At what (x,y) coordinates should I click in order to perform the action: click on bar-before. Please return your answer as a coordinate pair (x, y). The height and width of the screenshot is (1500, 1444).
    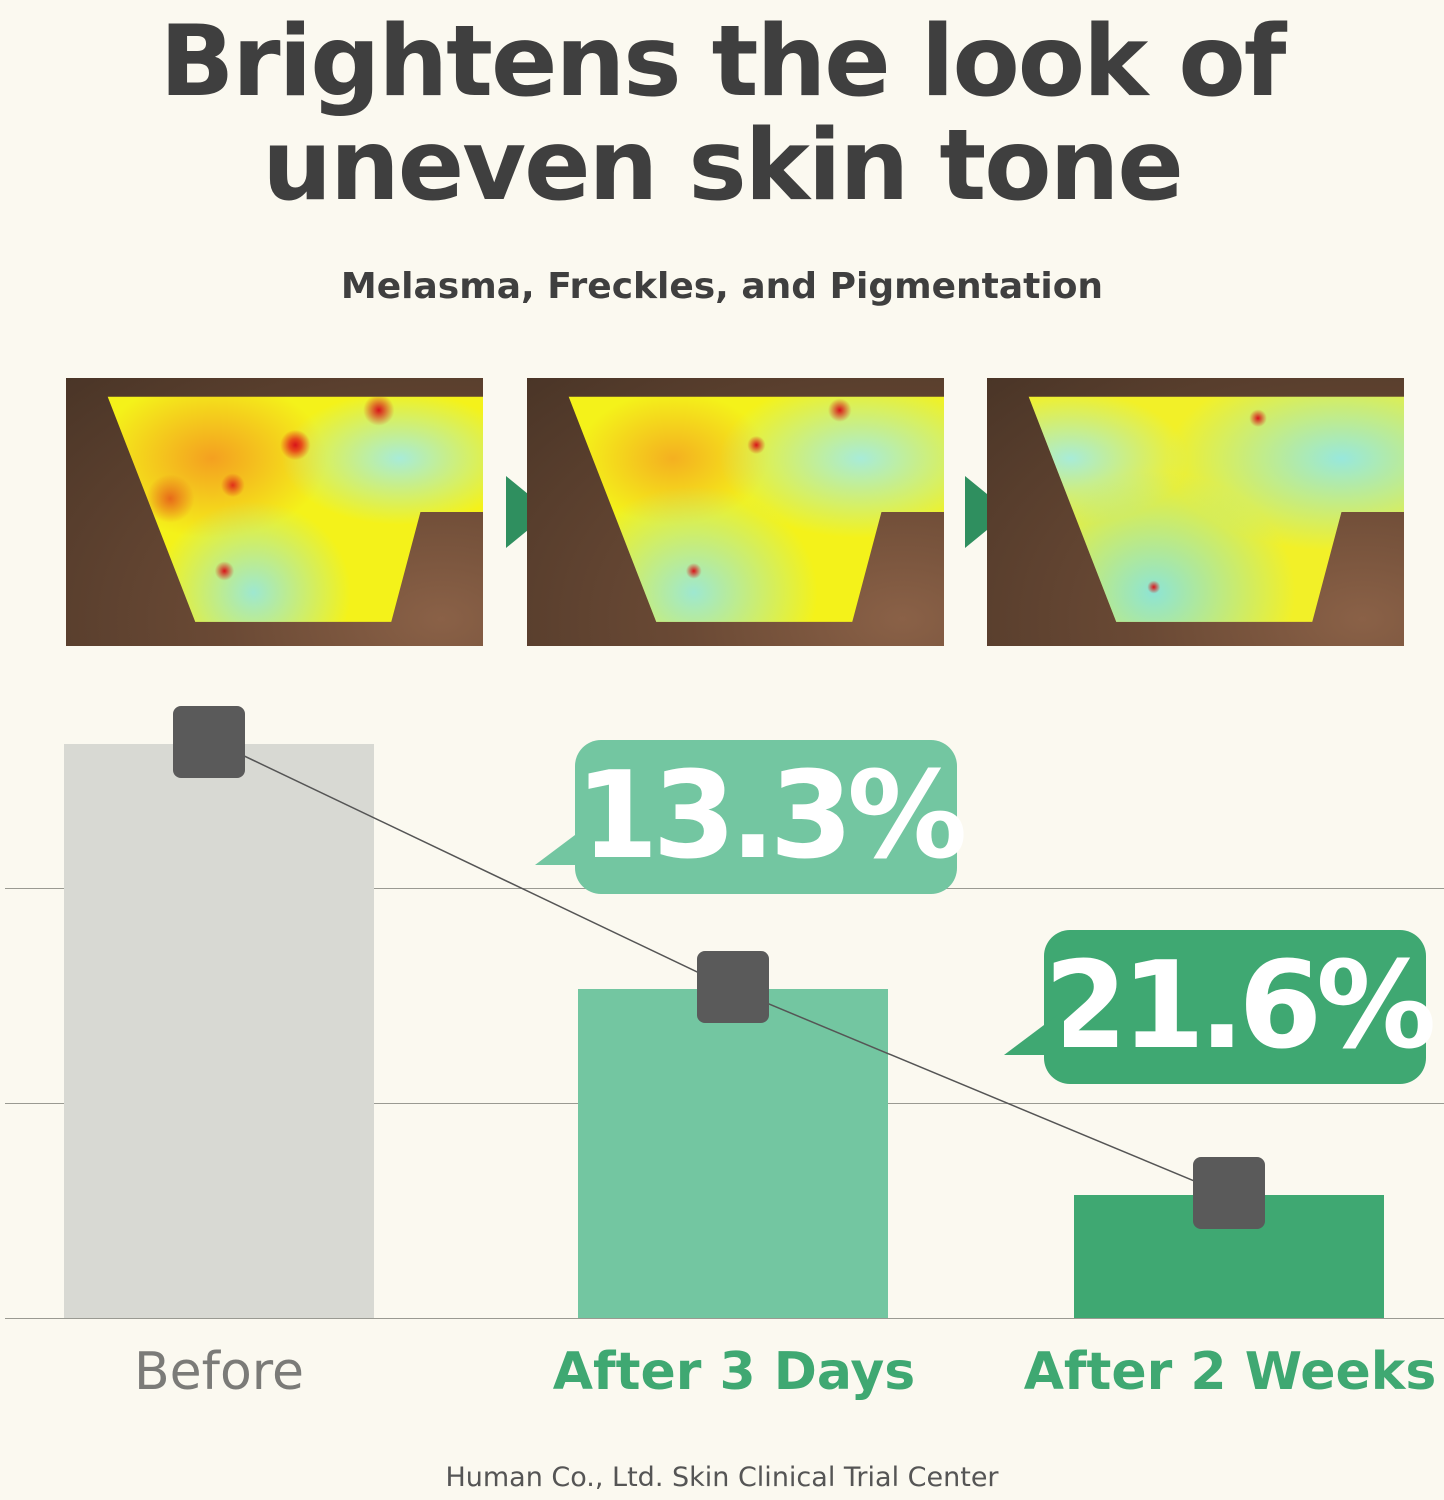
    Looking at the image, I should click on (219, 1030).